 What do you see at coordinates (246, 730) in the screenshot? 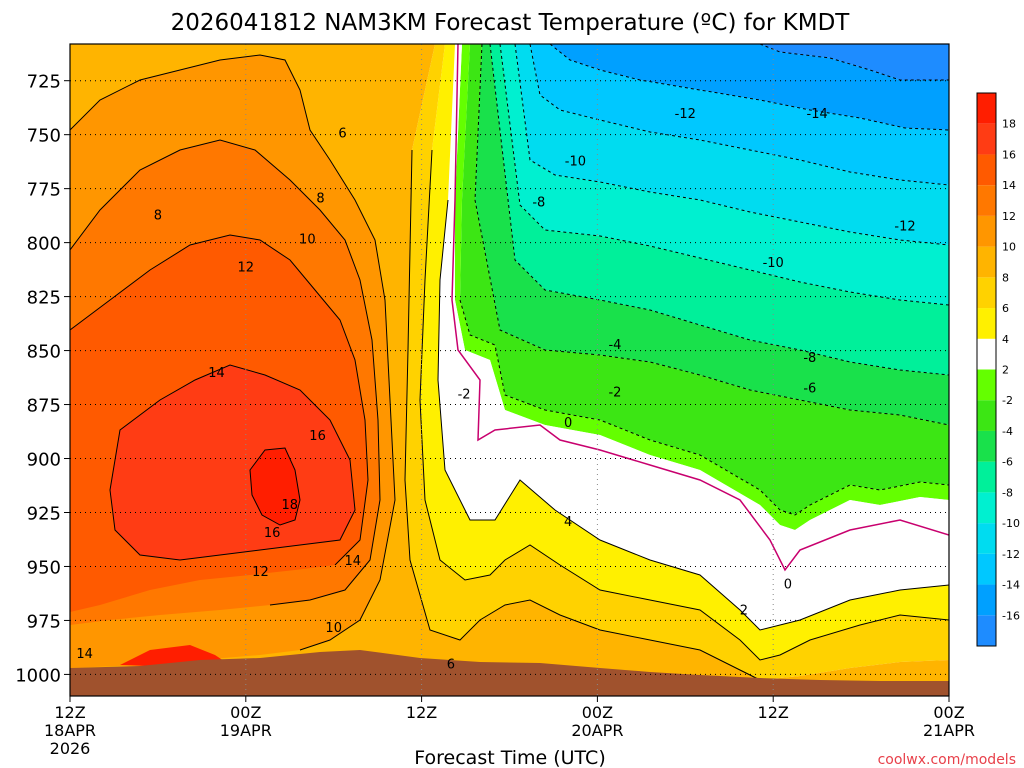
I see `x-tick-label: 19APR` at bounding box center [246, 730].